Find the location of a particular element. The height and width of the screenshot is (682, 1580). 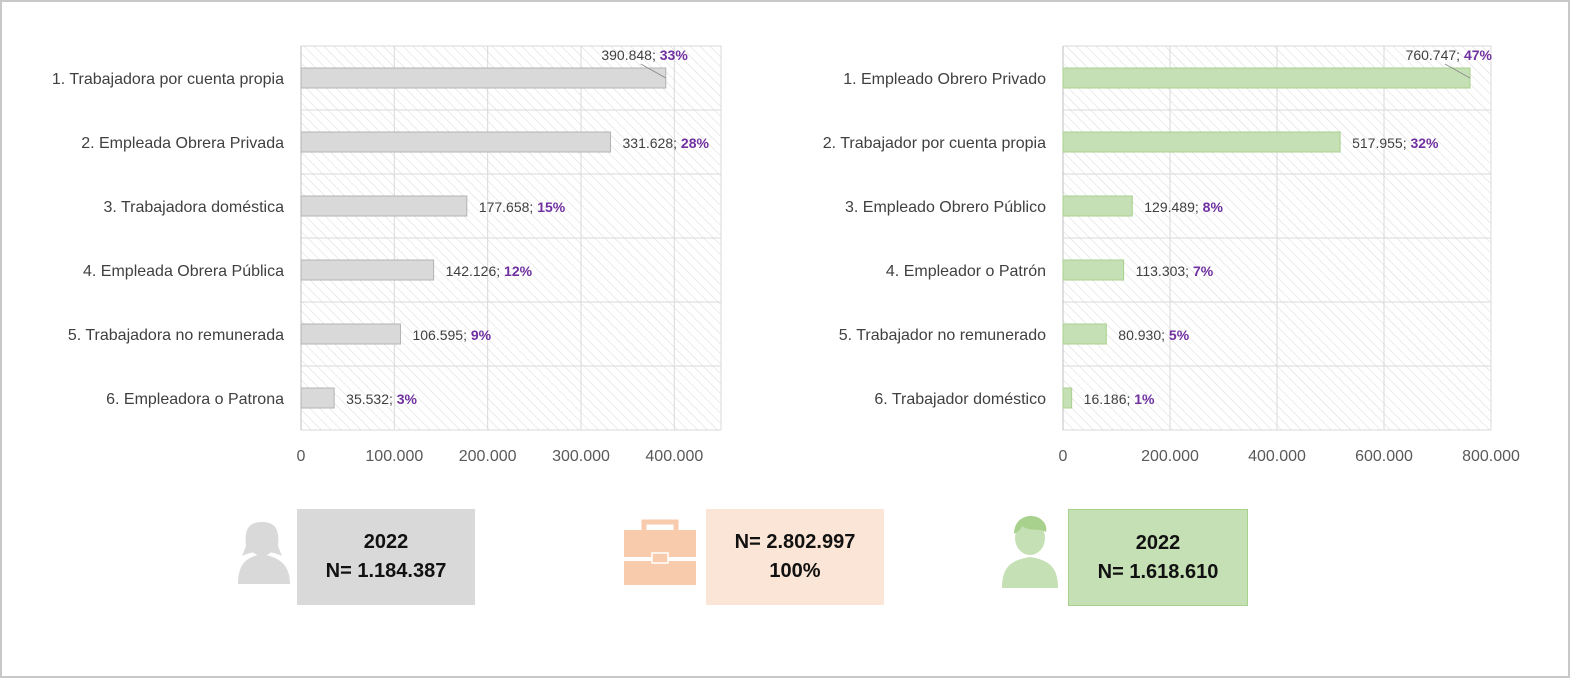

male-x-tick-label: 600.000 is located at coordinates (1384, 456).